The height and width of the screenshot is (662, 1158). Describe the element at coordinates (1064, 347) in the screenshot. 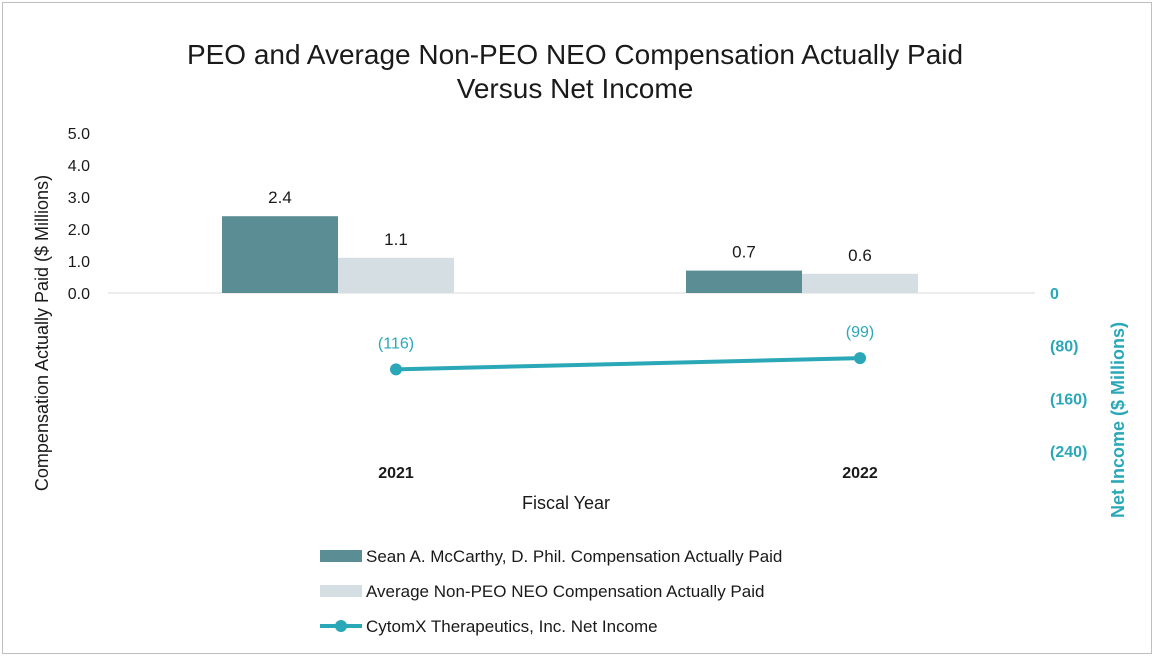

I see `y2-tick-label: (80)` at that location.